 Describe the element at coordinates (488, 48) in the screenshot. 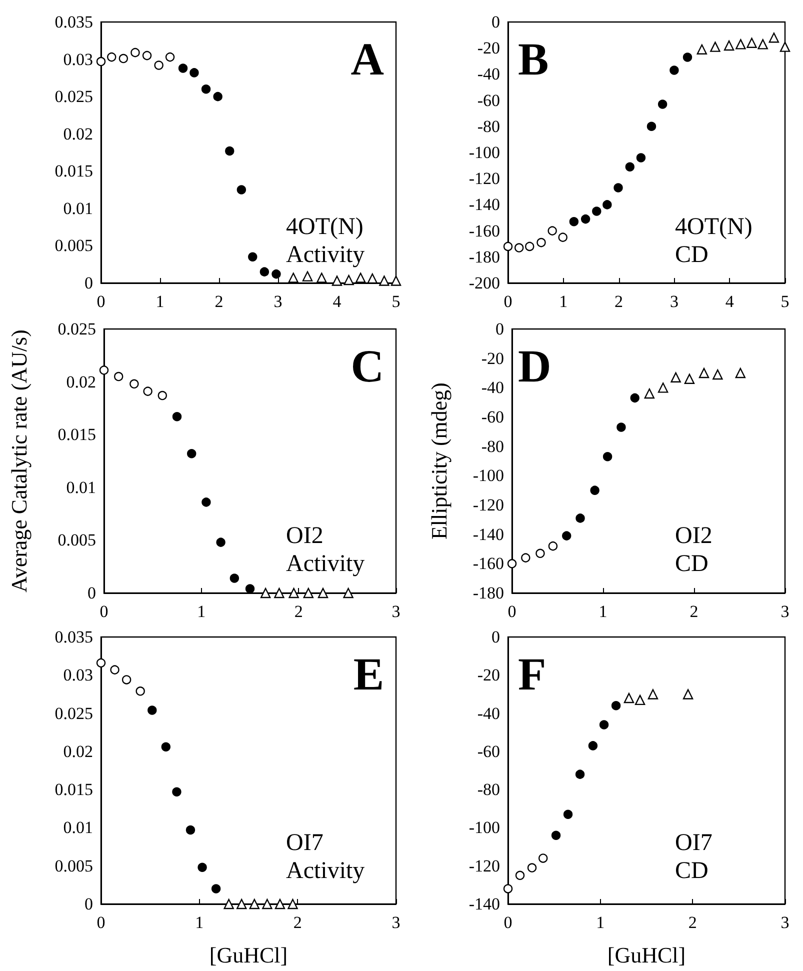

I see `y-tick-label: -20` at that location.